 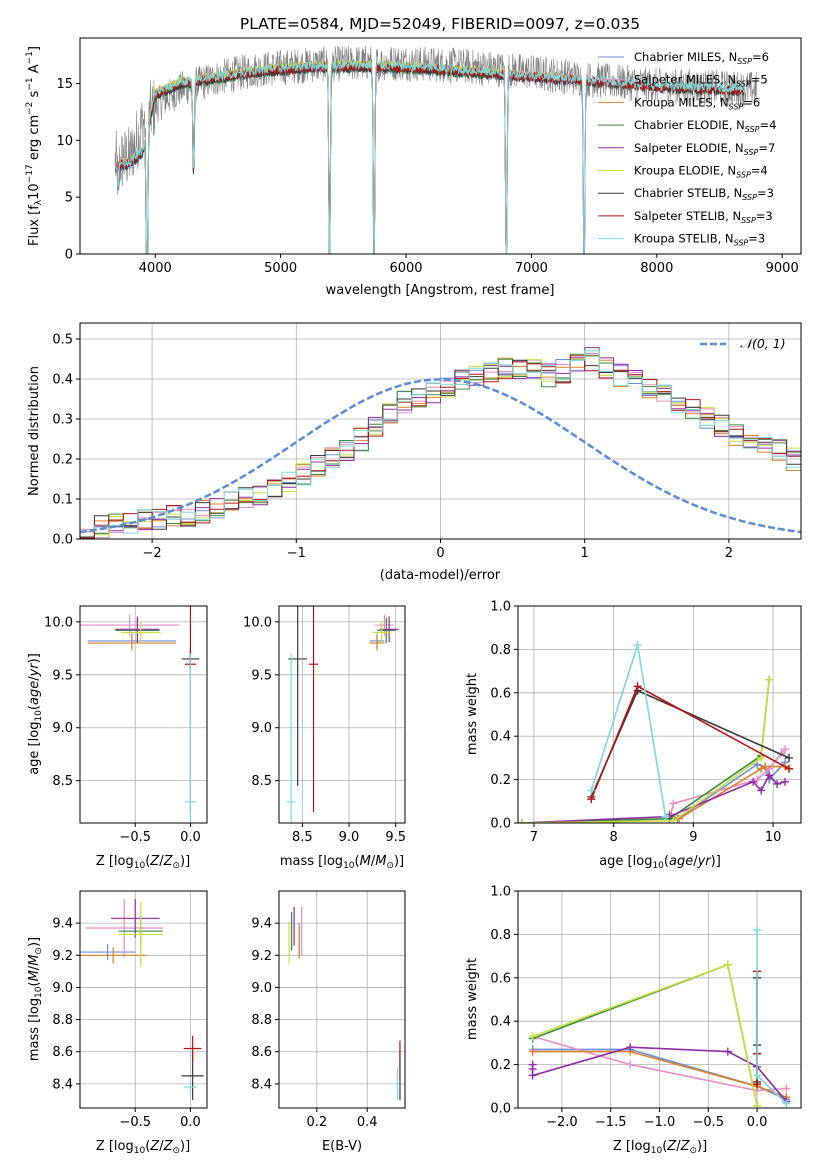 I want to click on residual-legend: 𝒩(0, 1), so click(x=743, y=343).